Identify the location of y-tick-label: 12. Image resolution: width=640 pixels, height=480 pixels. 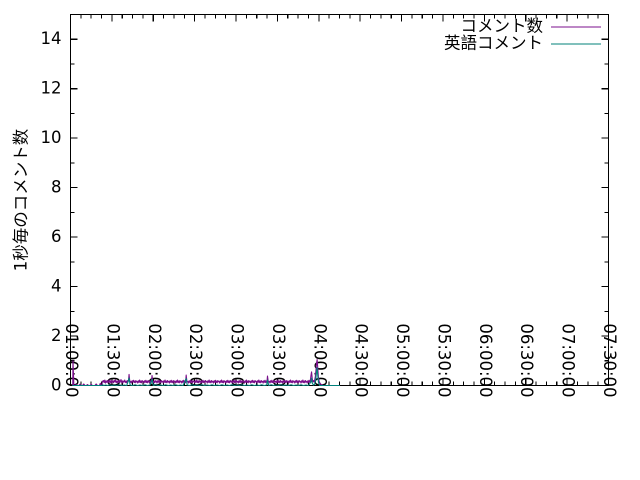
(51, 88).